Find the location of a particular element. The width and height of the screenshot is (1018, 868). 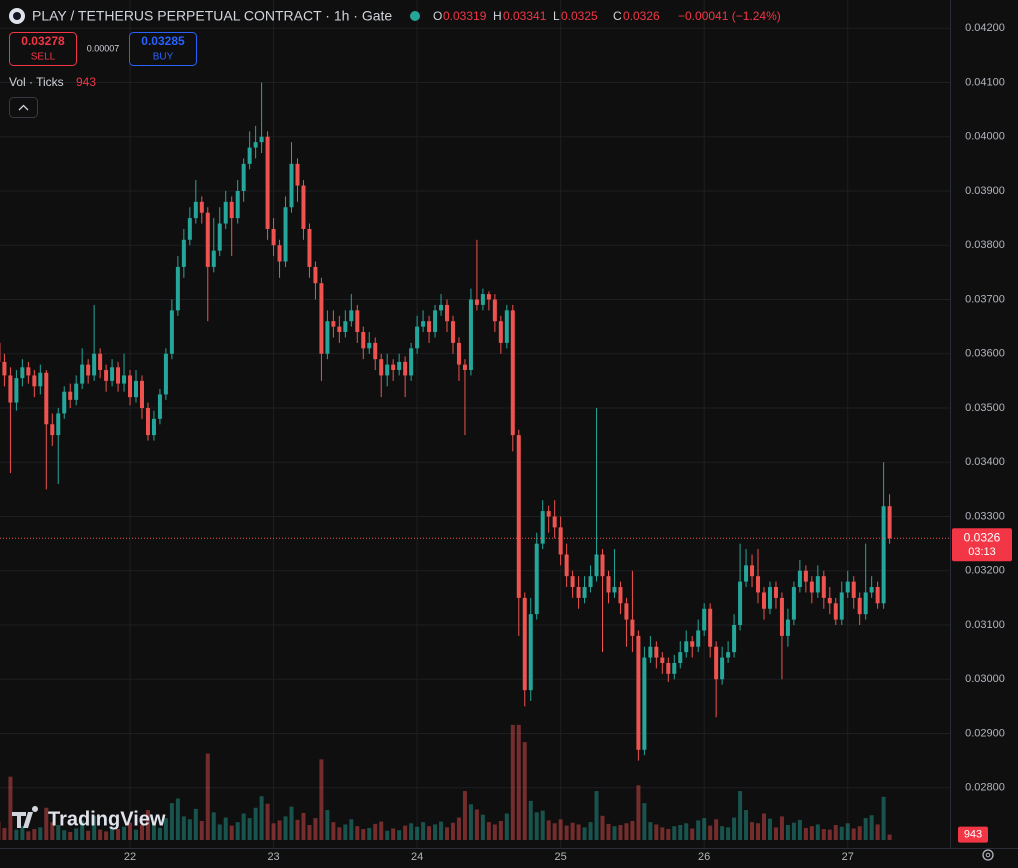

o-value: 0.03319 is located at coordinates (465, 16).